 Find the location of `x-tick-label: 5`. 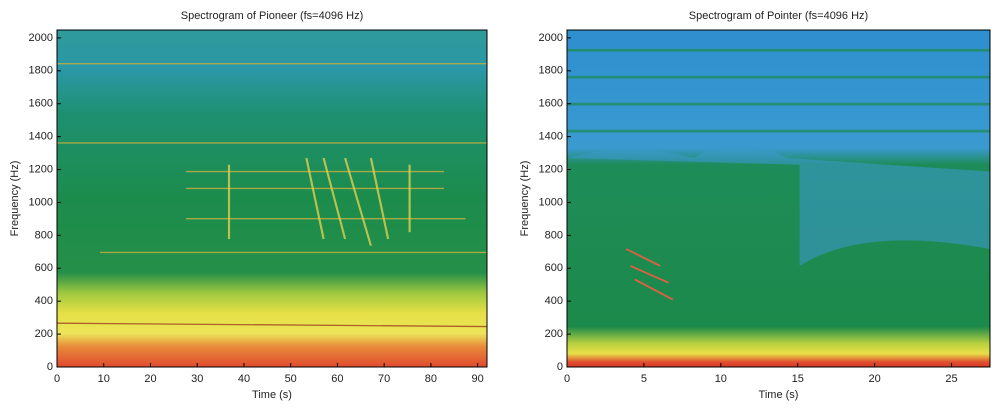

x-tick-label: 5 is located at coordinates (644, 379).